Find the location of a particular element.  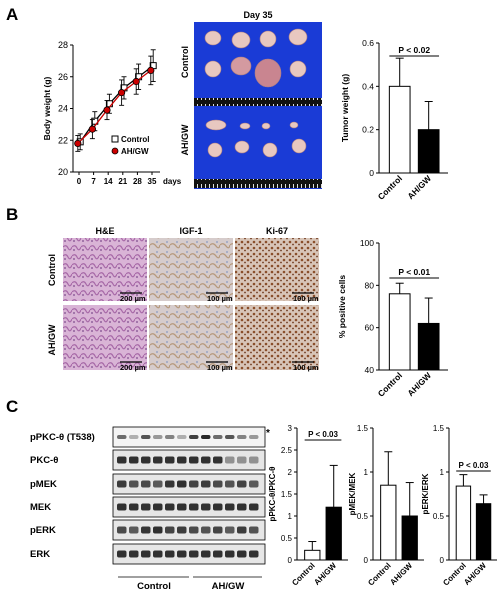

x-tick-label: 21 is located at coordinates (122, 181).